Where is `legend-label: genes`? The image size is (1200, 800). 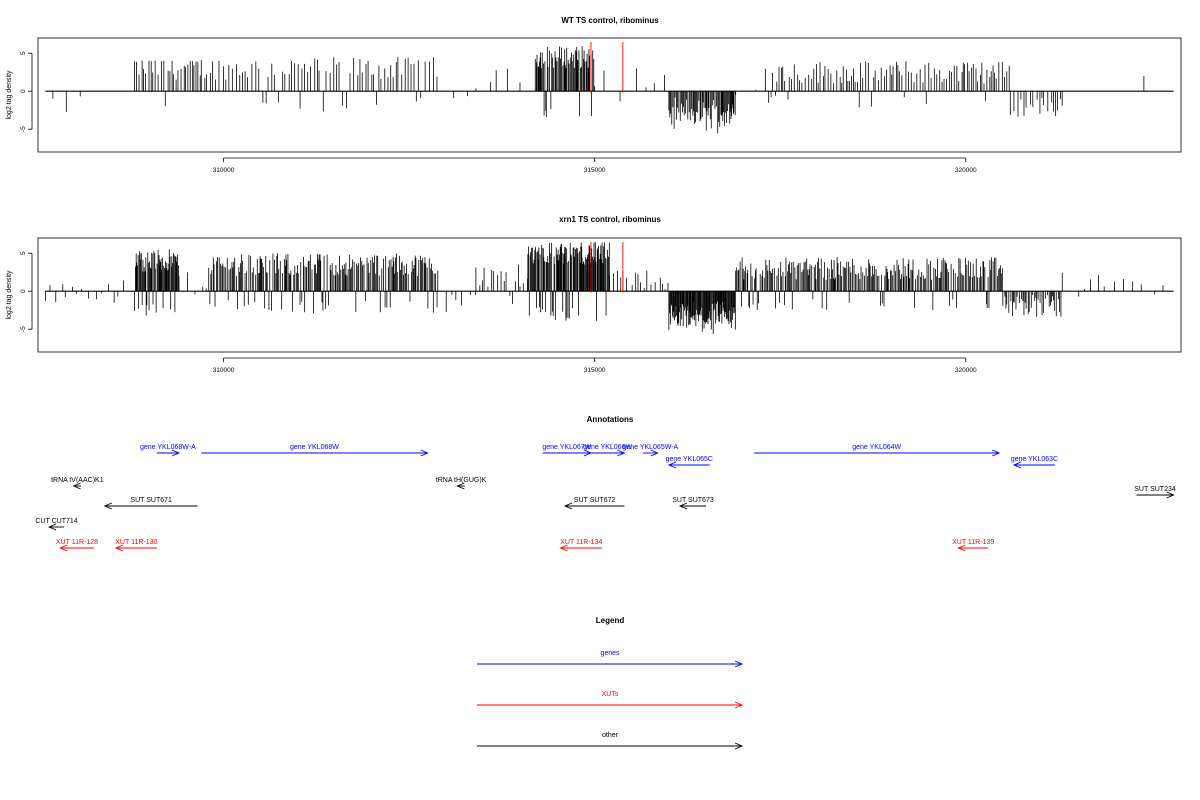
legend-label: genes is located at coordinates (610, 653).